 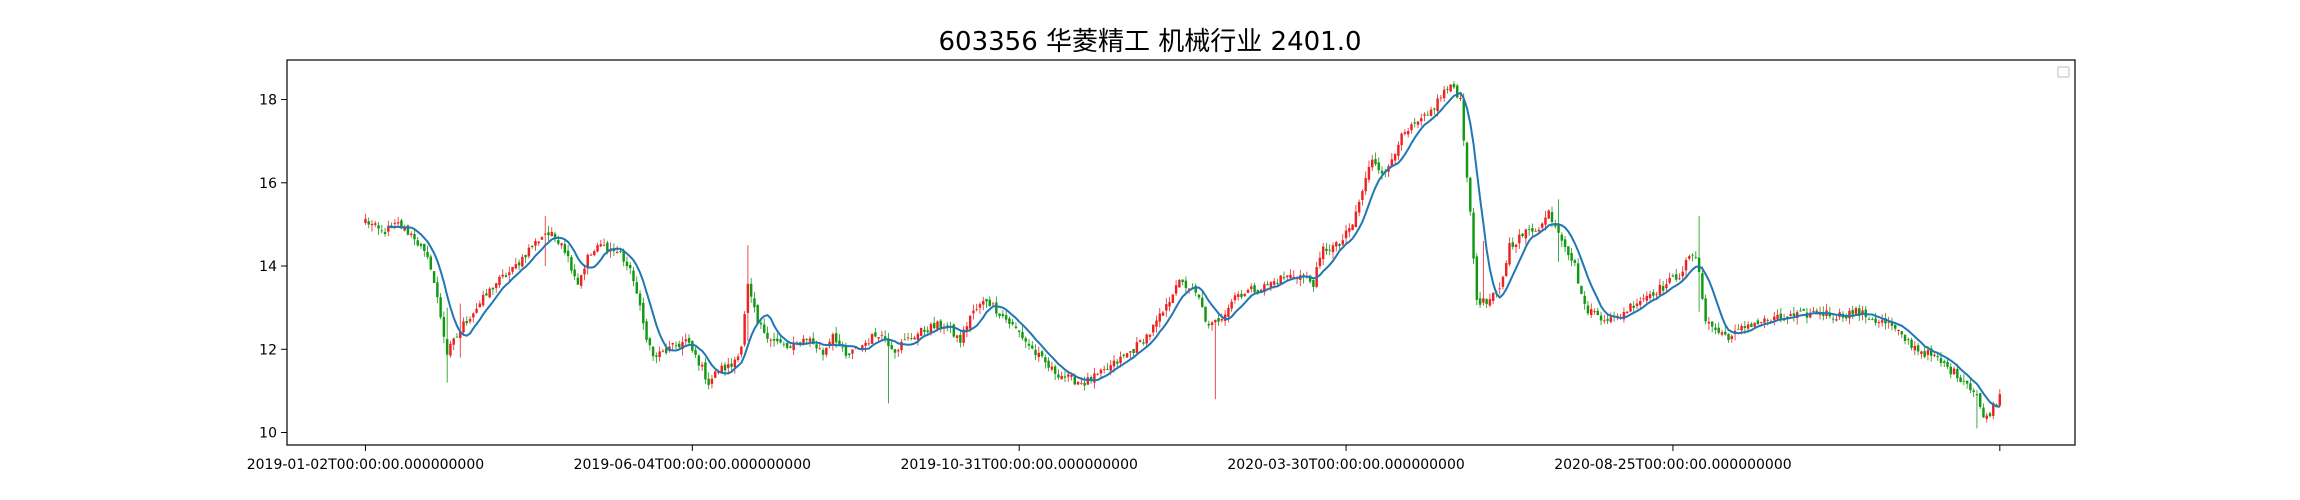 I want to click on x-tick-label: 2019-06-04T00:00:00.000000000, so click(x=692, y=465).